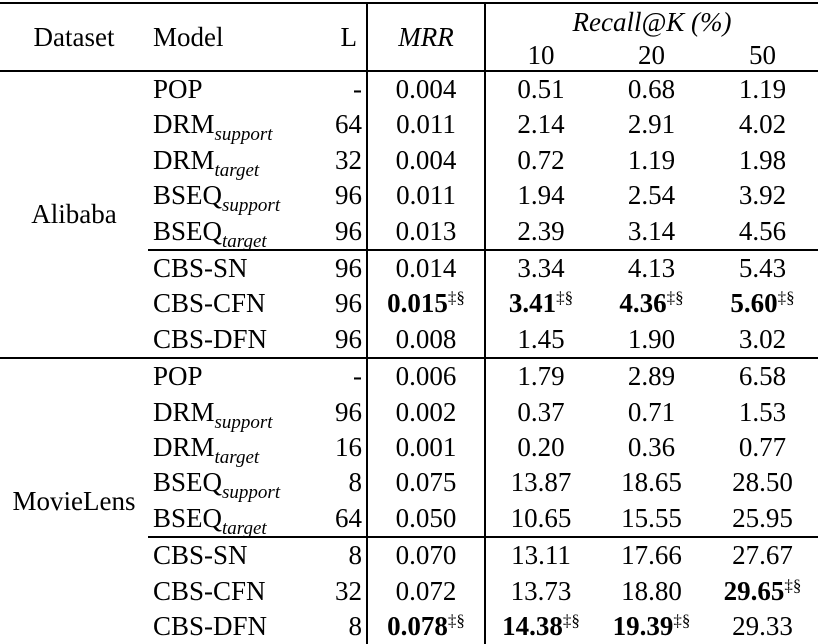 The height and width of the screenshot is (644, 818). What do you see at coordinates (225, 268) in the screenshot?
I see `cell-model: CBS-SN` at bounding box center [225, 268].